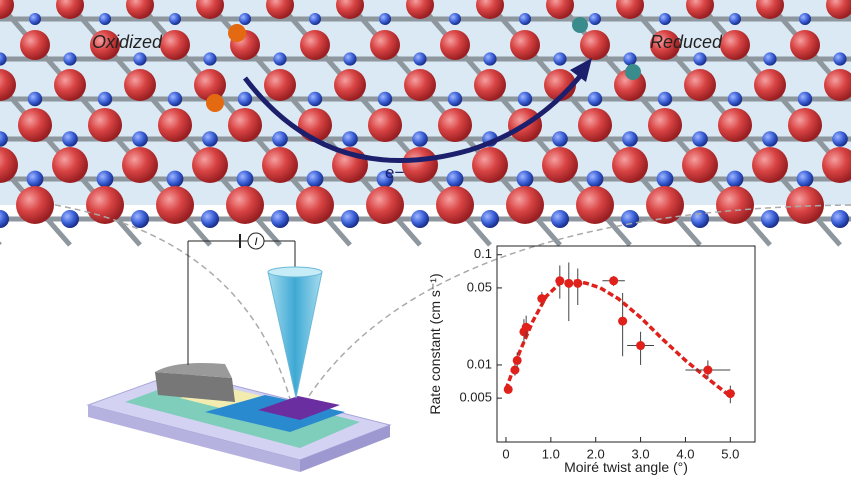 Image resolution: width=851 pixels, height=488 pixels. I want to click on electron-label: e−, so click(394, 172).